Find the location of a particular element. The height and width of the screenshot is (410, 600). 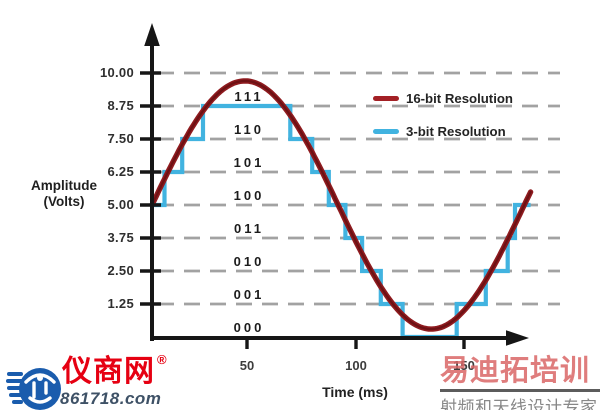

legend-item-16bit: 16-bit Resolution is located at coordinates (443, 98).